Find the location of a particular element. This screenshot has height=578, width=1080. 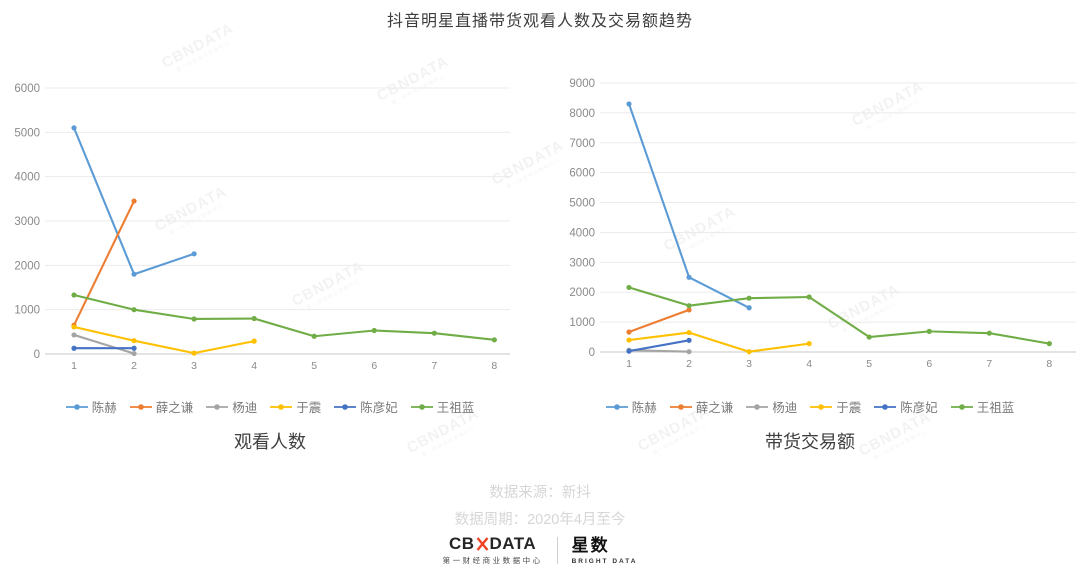

legend-item-4: 陈彦妃 is located at coordinates (366, 406).